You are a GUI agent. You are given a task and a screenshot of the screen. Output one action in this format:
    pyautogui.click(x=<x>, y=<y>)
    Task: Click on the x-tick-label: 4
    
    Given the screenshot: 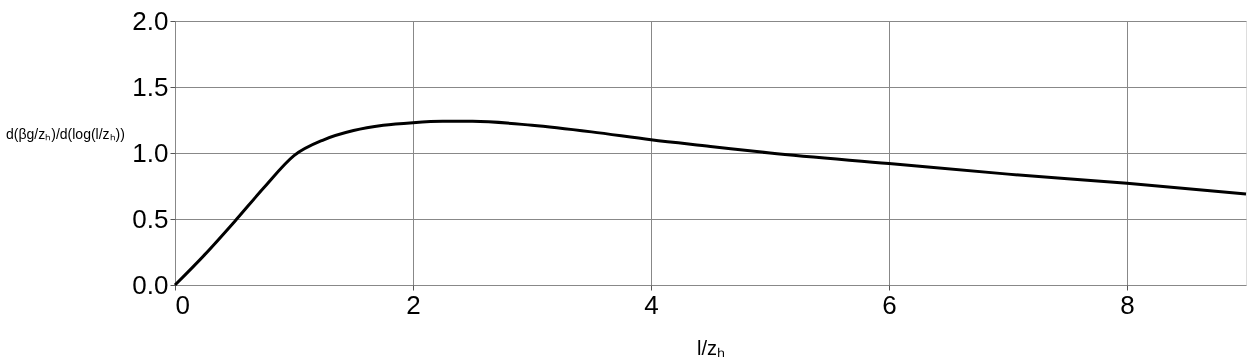 What is the action you would take?
    pyautogui.click(x=651, y=304)
    